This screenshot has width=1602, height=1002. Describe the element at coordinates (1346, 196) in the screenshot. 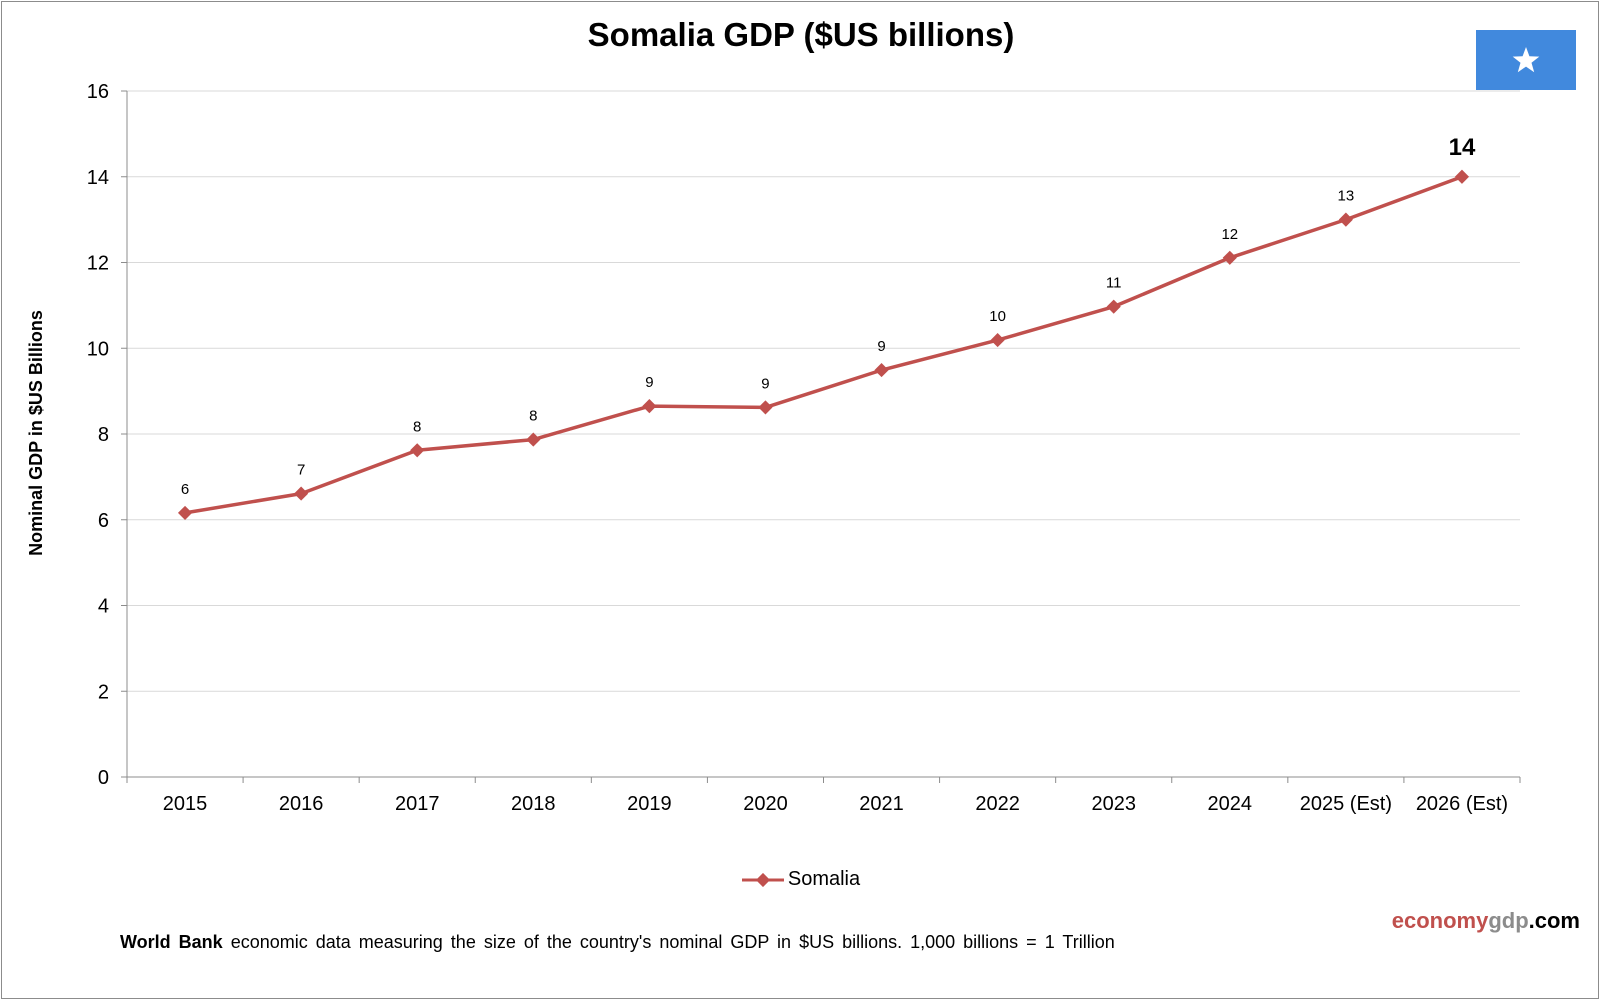

I see `data-label-2025-Est-: 13` at that location.